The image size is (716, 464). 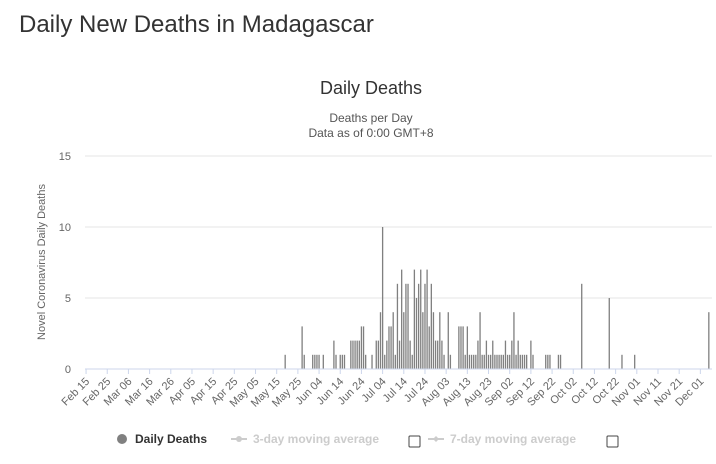 What do you see at coordinates (612, 441) in the screenshot?
I see `legend-7-day-checkbox` at bounding box center [612, 441].